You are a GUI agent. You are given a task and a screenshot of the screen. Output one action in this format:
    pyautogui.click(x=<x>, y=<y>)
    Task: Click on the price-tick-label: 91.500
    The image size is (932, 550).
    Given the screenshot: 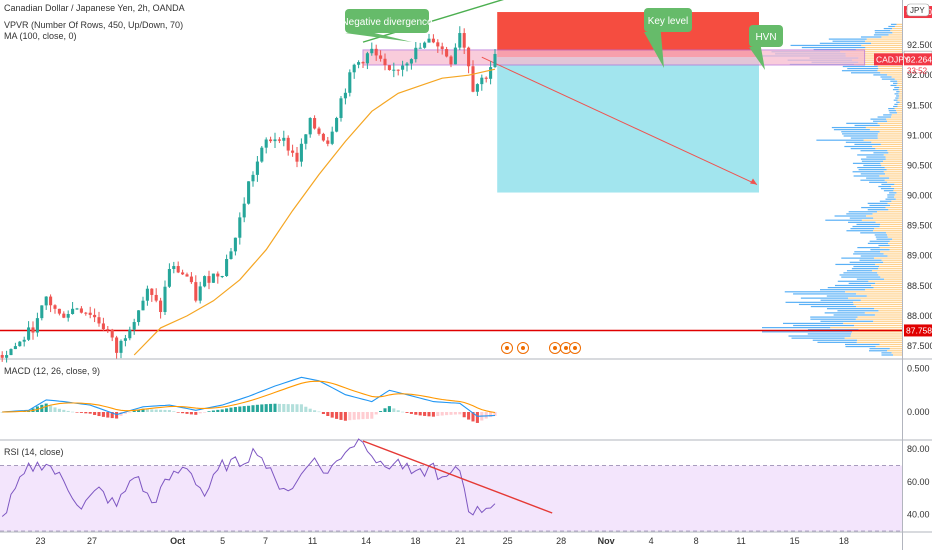 What is the action you would take?
    pyautogui.click(x=919, y=105)
    